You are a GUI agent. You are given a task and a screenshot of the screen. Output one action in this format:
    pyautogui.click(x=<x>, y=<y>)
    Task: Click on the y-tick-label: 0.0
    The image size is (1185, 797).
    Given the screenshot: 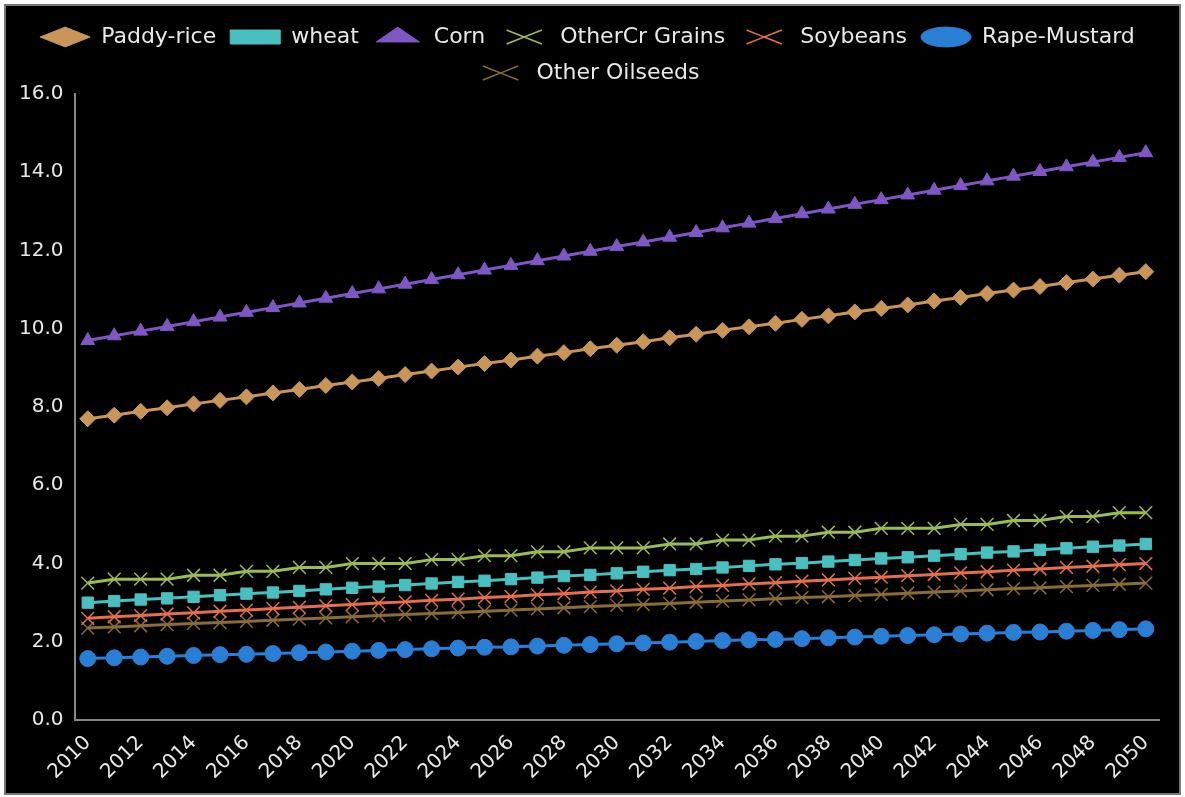 What is the action you would take?
    pyautogui.click(x=47, y=718)
    